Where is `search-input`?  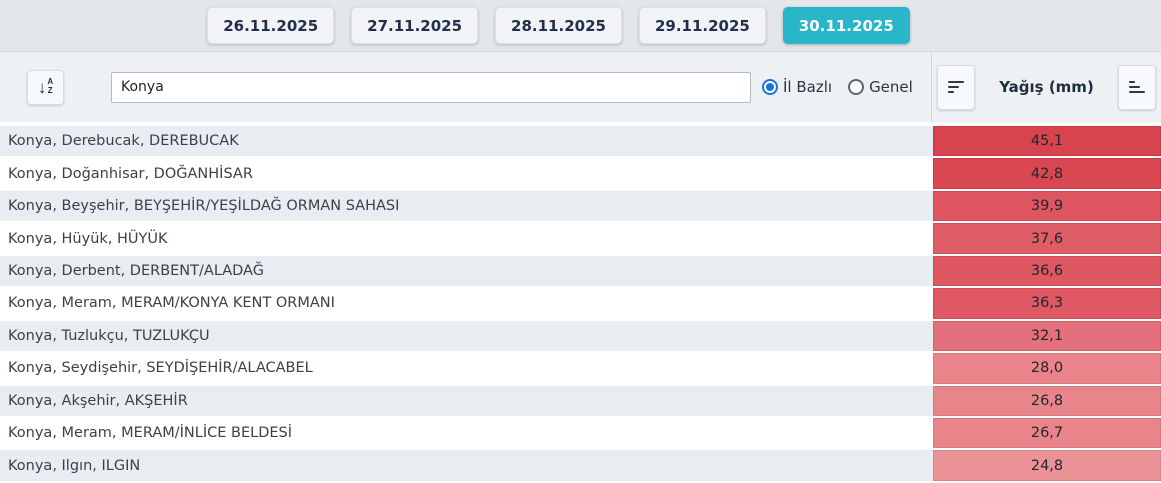 search-input is located at coordinates (431, 87).